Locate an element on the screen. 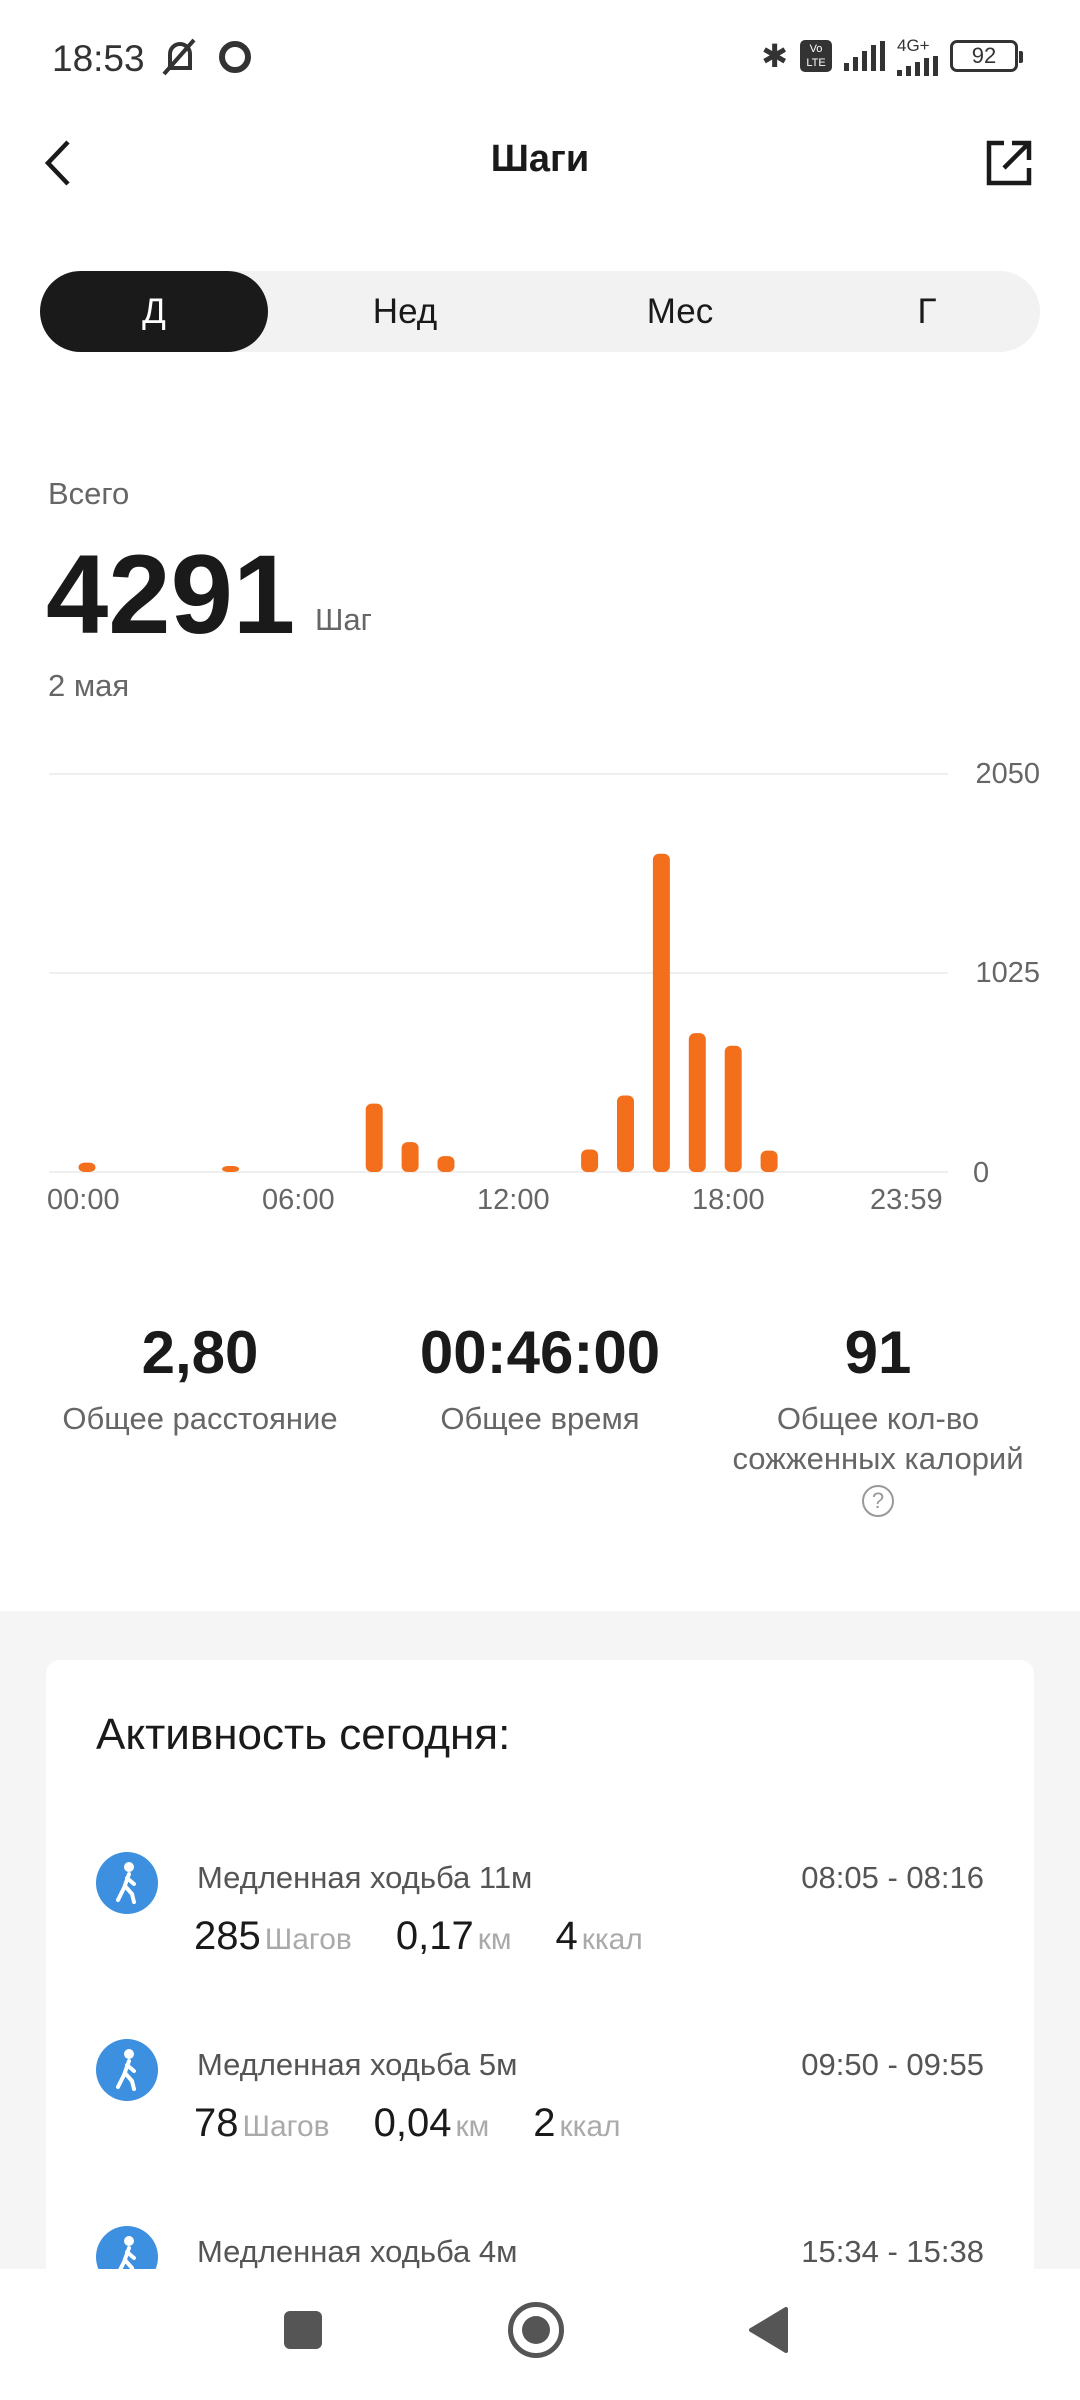 This screenshot has height=2400, width=1080. navigation-bar is located at coordinates (540, 2334).